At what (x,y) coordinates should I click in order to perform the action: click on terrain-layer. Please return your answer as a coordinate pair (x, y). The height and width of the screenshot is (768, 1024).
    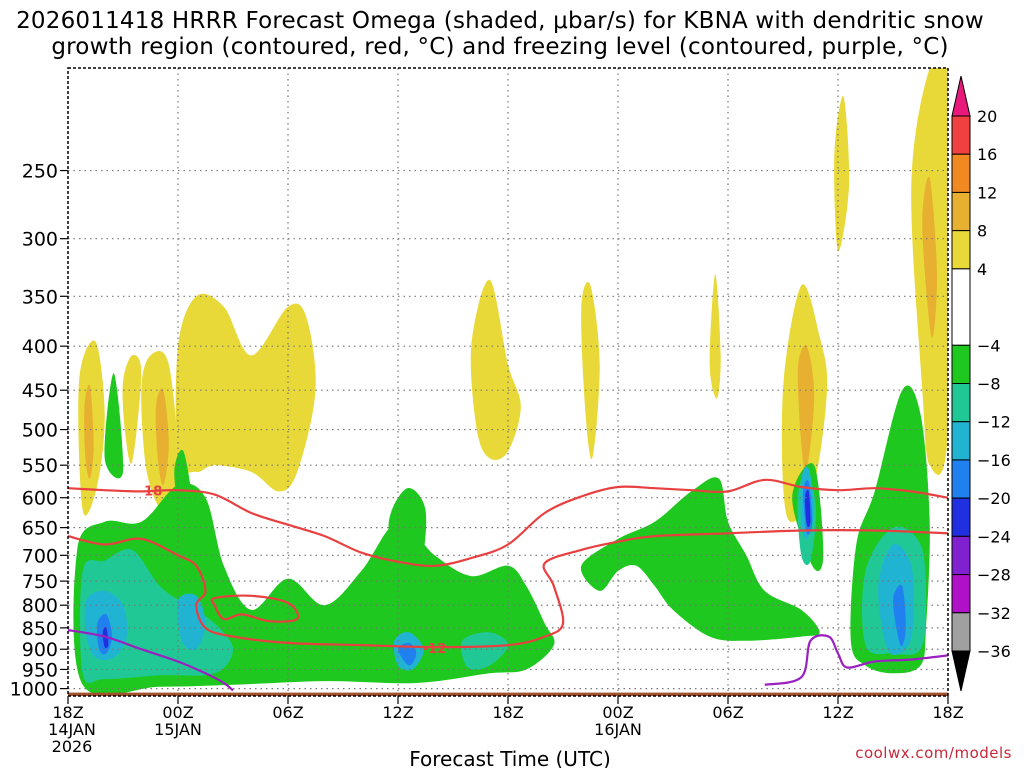
    Looking at the image, I should click on (508, 694).